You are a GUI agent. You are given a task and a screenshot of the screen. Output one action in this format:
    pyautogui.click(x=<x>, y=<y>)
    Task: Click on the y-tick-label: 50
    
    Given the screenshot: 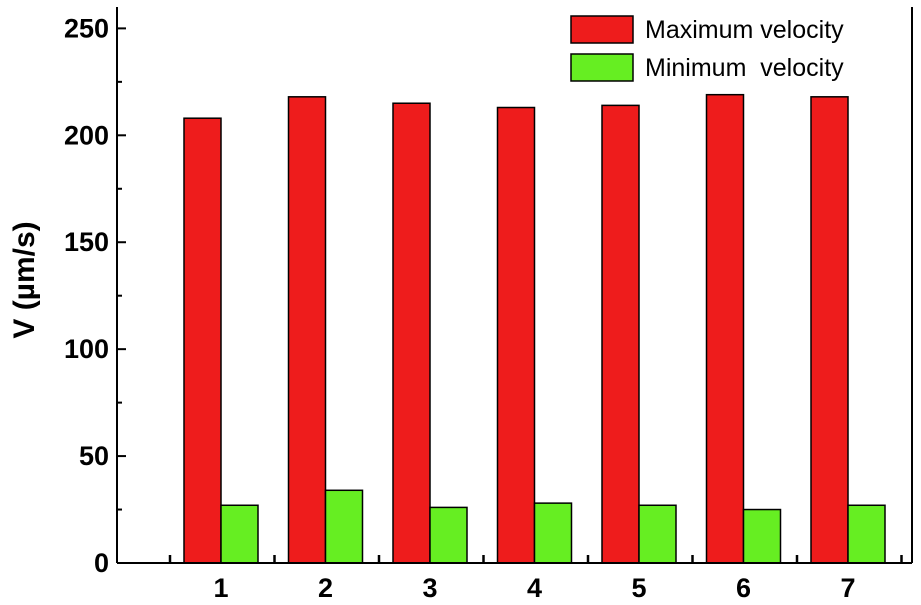 What is the action you would take?
    pyautogui.click(x=94, y=456)
    